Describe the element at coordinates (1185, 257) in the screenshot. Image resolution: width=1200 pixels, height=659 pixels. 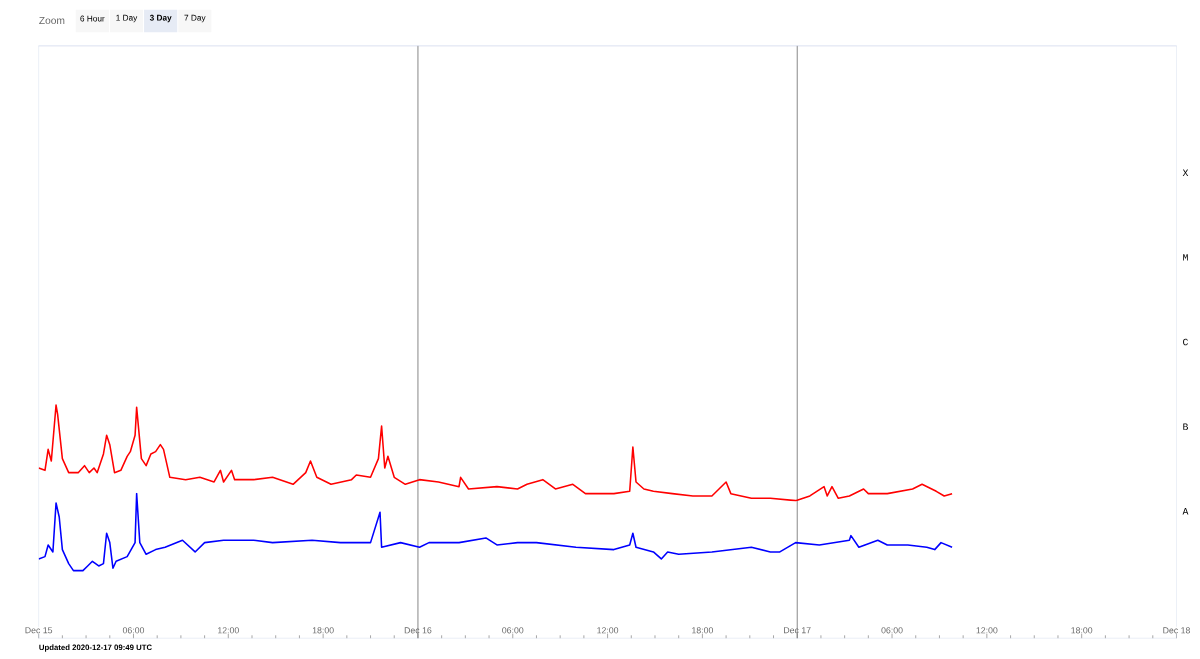
I see `text: M` at that location.